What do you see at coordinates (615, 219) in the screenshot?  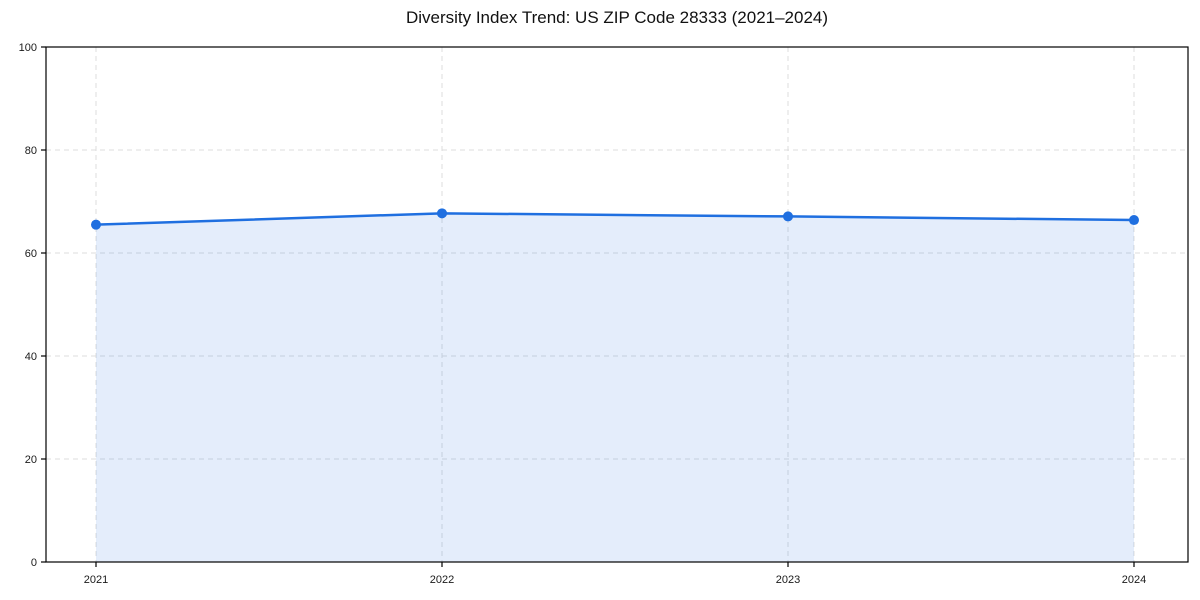 I see `trend-line` at bounding box center [615, 219].